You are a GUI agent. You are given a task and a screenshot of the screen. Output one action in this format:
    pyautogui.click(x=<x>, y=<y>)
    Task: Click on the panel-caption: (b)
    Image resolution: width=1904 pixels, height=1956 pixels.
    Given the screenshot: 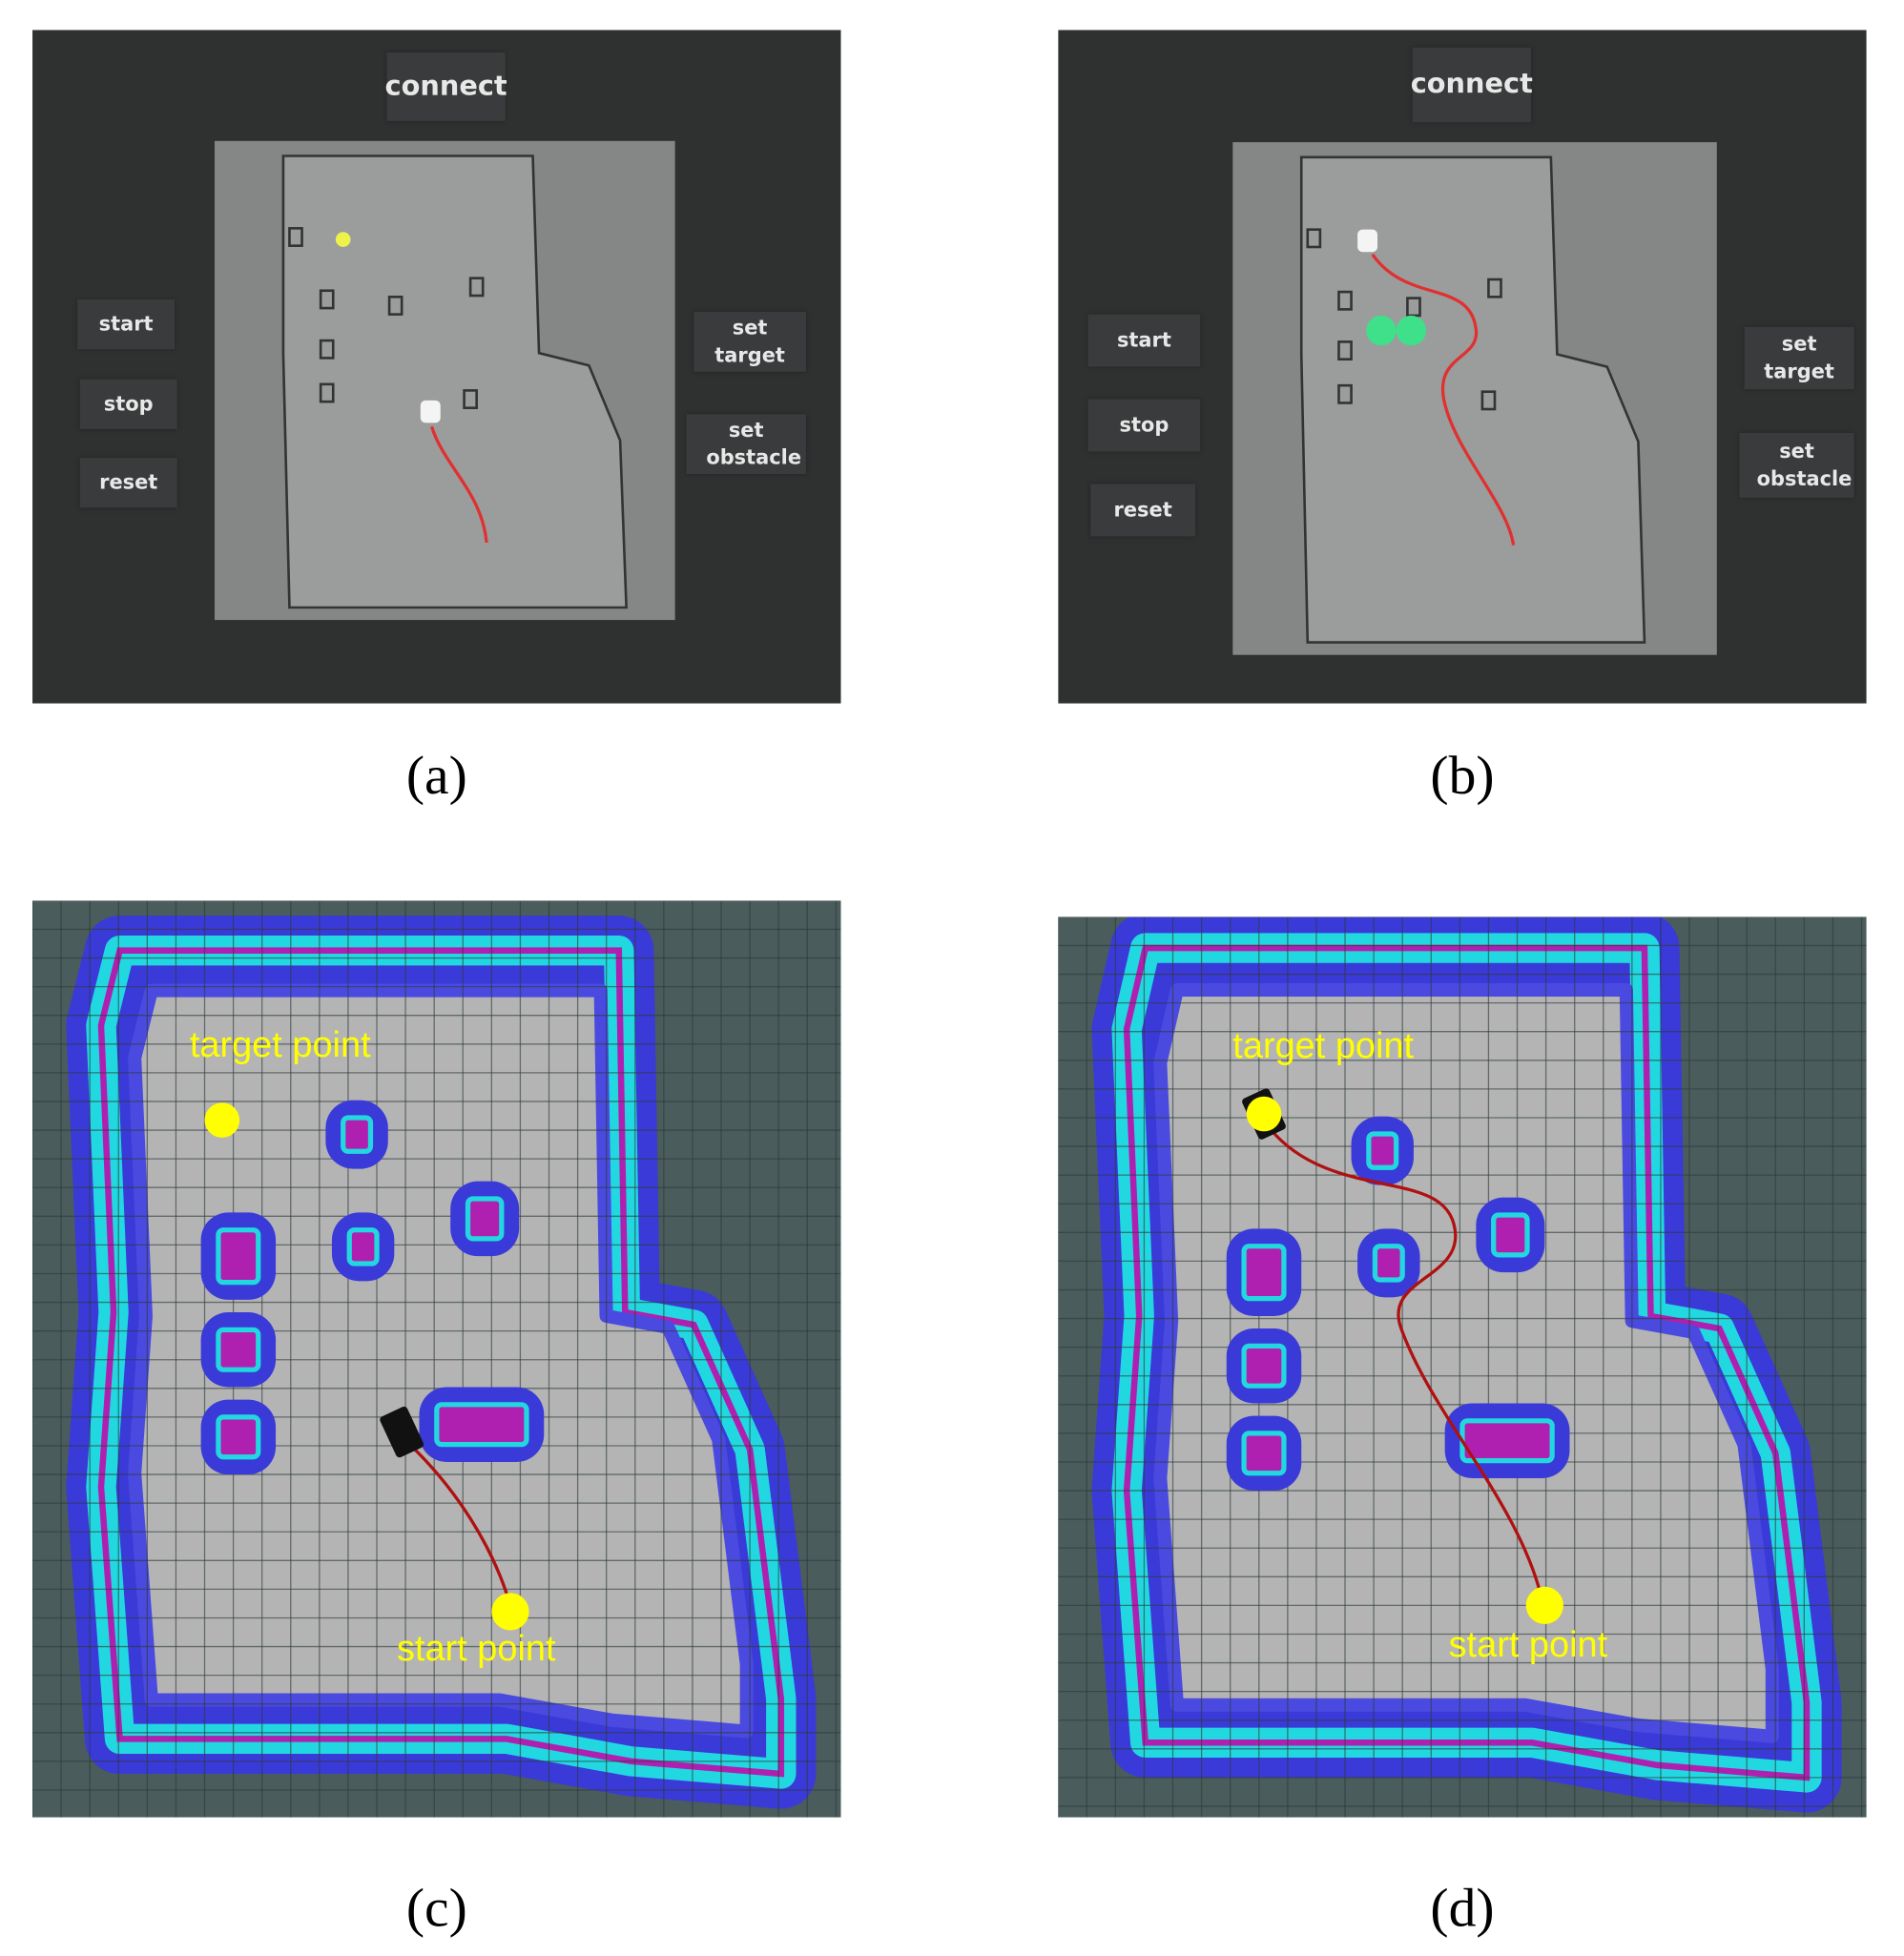 What is the action you would take?
    pyautogui.click(x=1462, y=775)
    